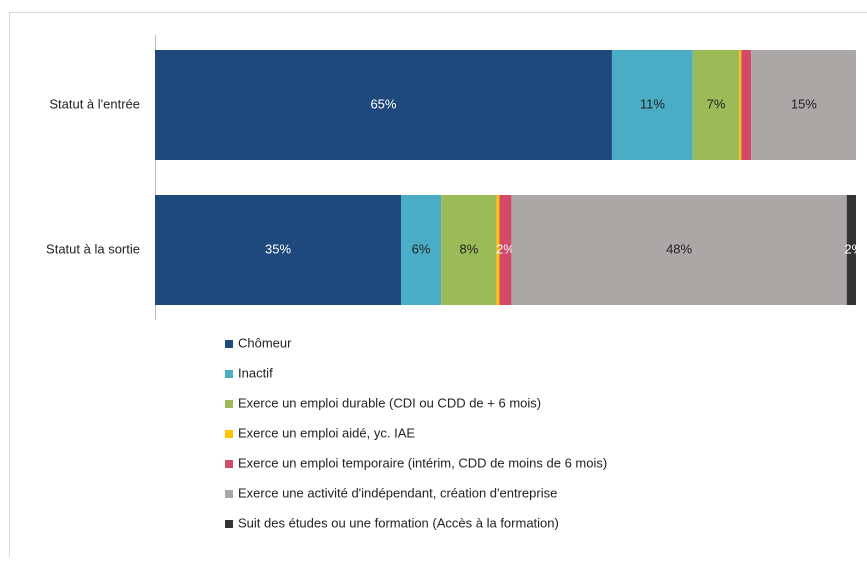 This screenshot has width=867, height=562. I want to click on data-label: 11%, so click(652, 103).